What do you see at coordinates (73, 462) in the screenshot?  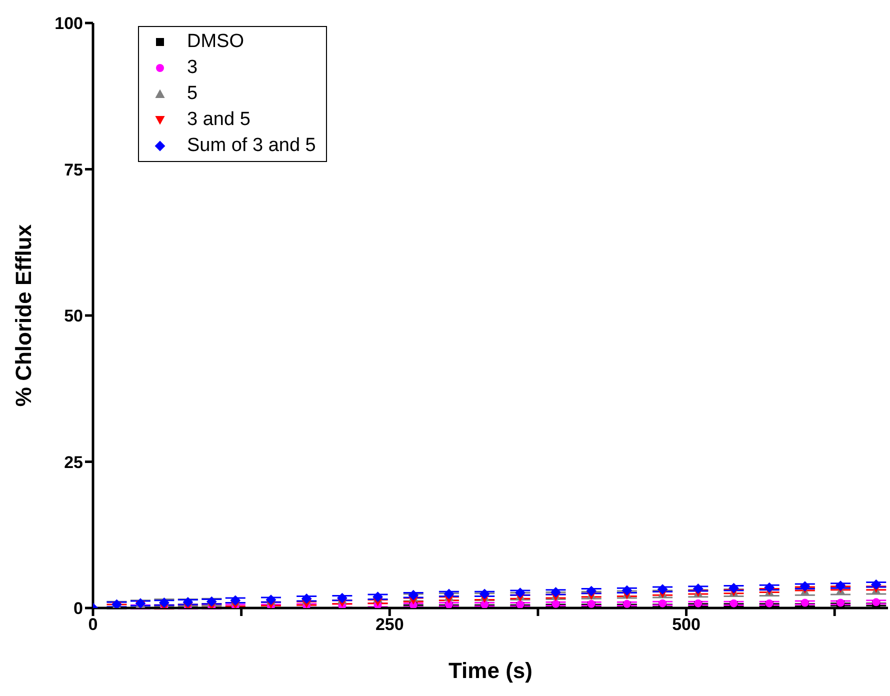 I see `y-tick-label: 25` at bounding box center [73, 462].